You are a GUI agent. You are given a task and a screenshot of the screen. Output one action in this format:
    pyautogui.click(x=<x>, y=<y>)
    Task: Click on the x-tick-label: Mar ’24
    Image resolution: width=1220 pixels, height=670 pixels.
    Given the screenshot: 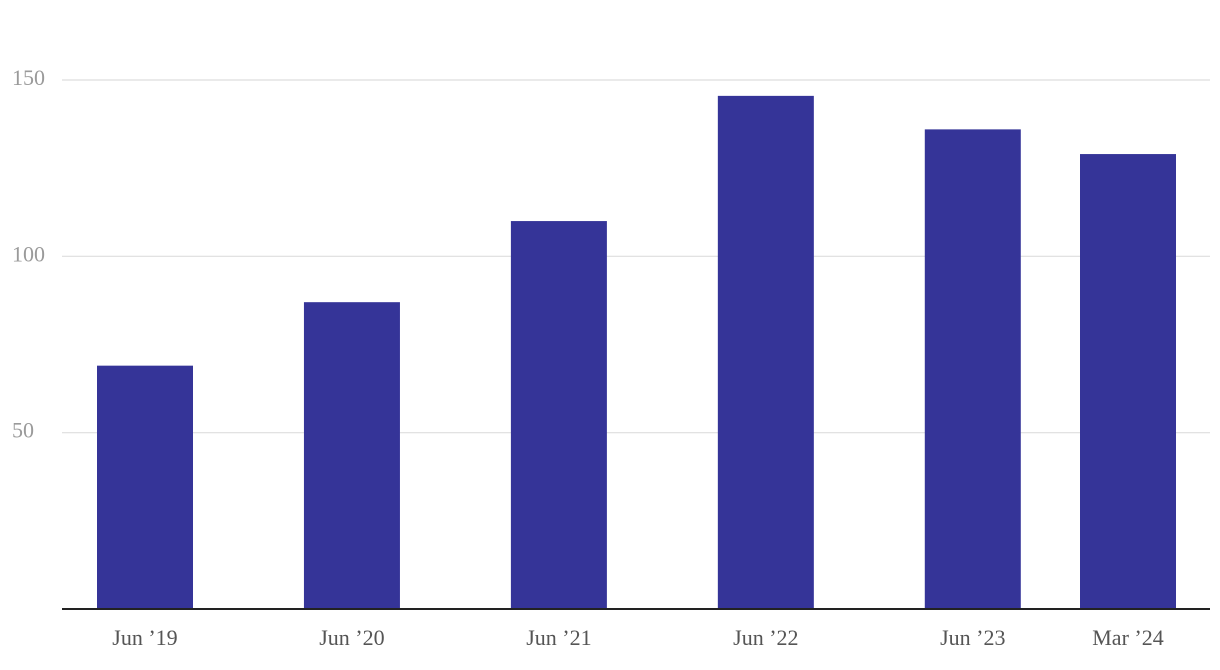 What is the action you would take?
    pyautogui.click(x=1127, y=637)
    